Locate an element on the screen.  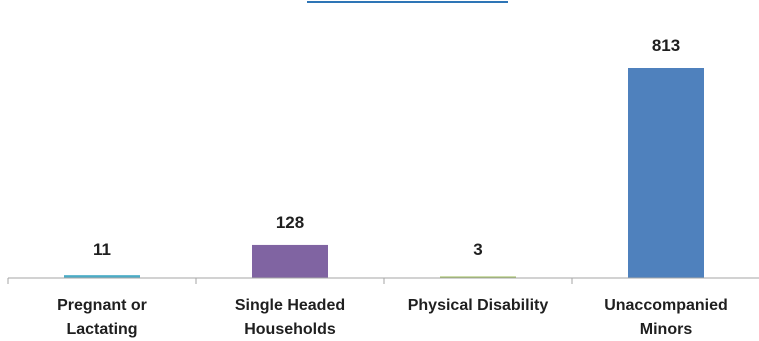
category-label-3: Unaccompanied Minors is located at coordinates (666, 317).